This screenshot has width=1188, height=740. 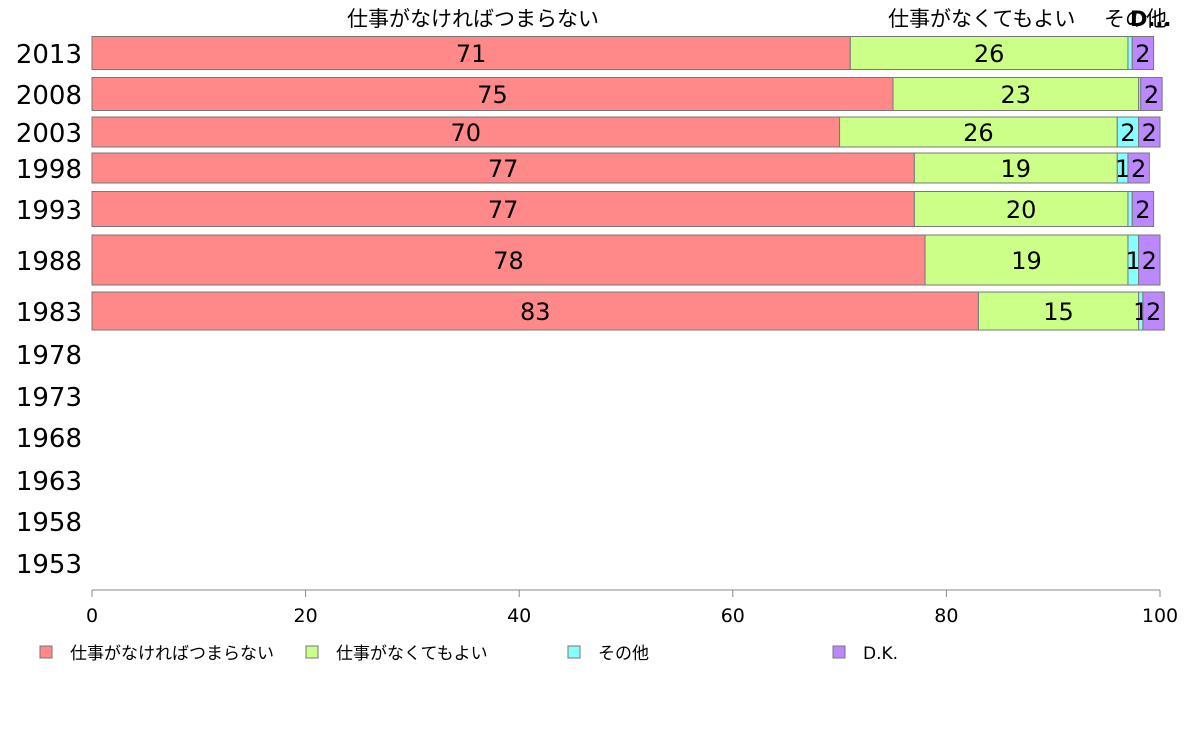 I want to click on data-label: 70, so click(x=466, y=133).